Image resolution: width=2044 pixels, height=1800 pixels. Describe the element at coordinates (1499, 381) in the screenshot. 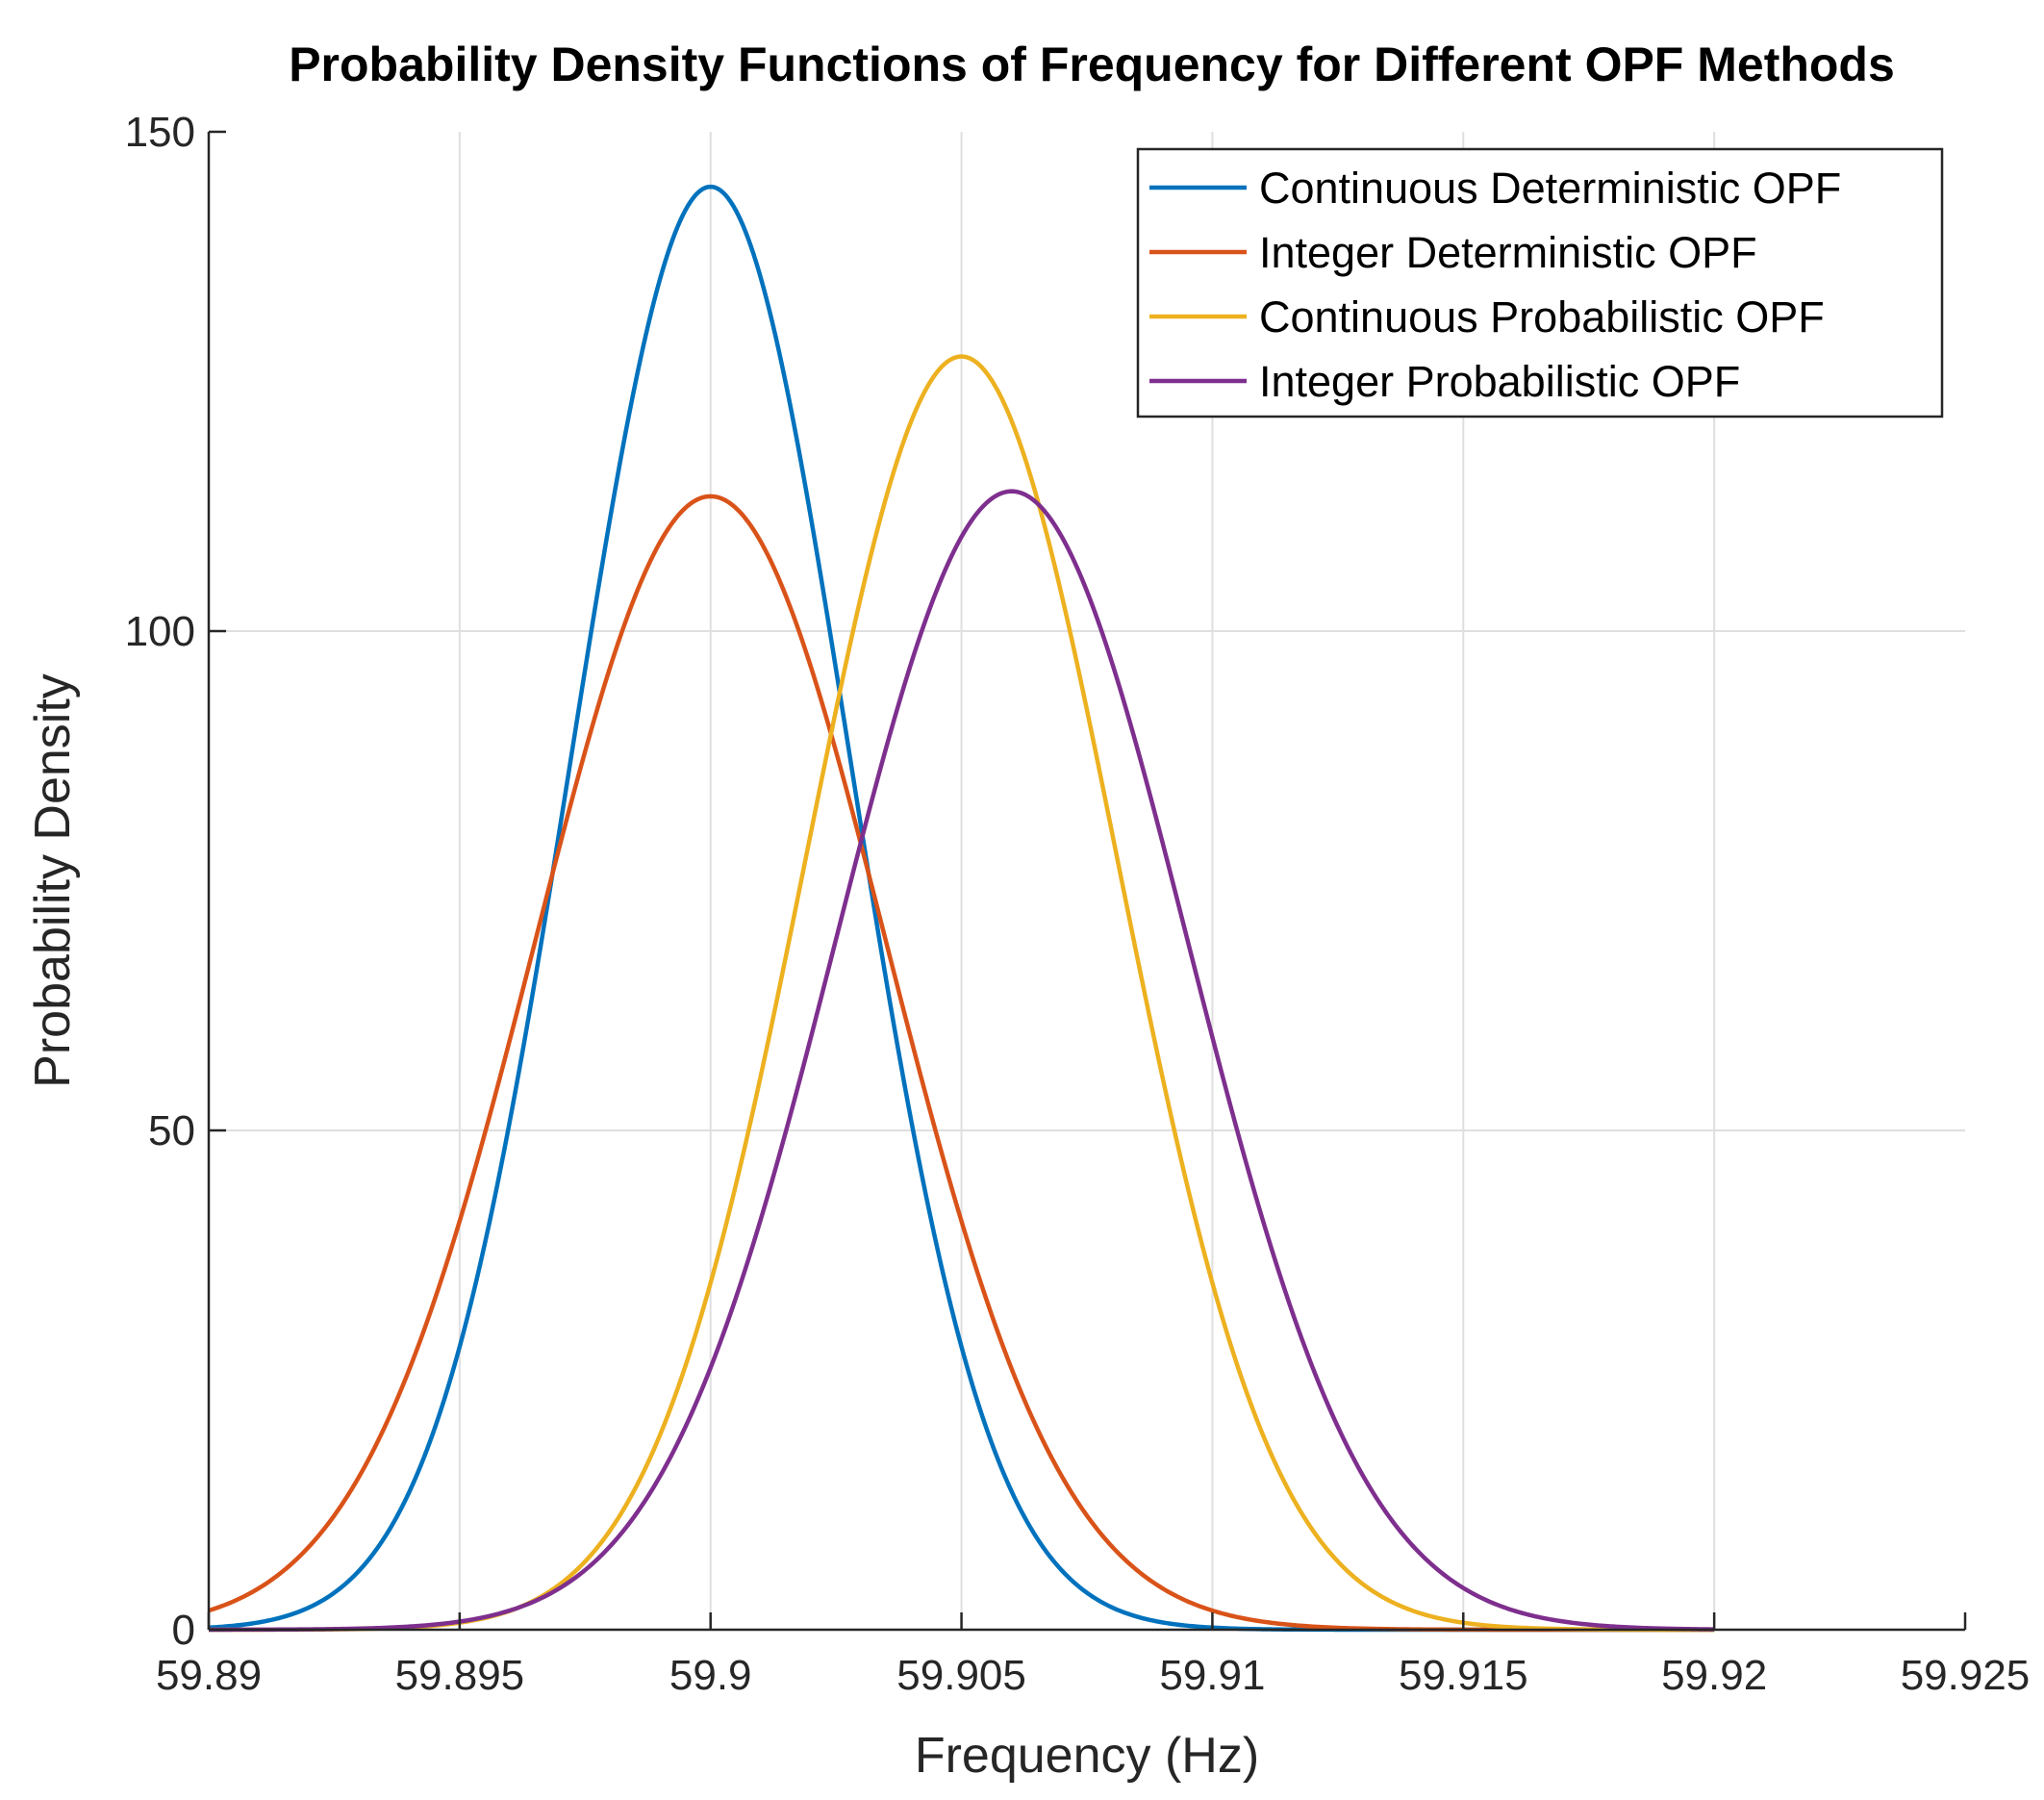

I see `legend-label-4: Integer Probabilistic OPF` at that location.